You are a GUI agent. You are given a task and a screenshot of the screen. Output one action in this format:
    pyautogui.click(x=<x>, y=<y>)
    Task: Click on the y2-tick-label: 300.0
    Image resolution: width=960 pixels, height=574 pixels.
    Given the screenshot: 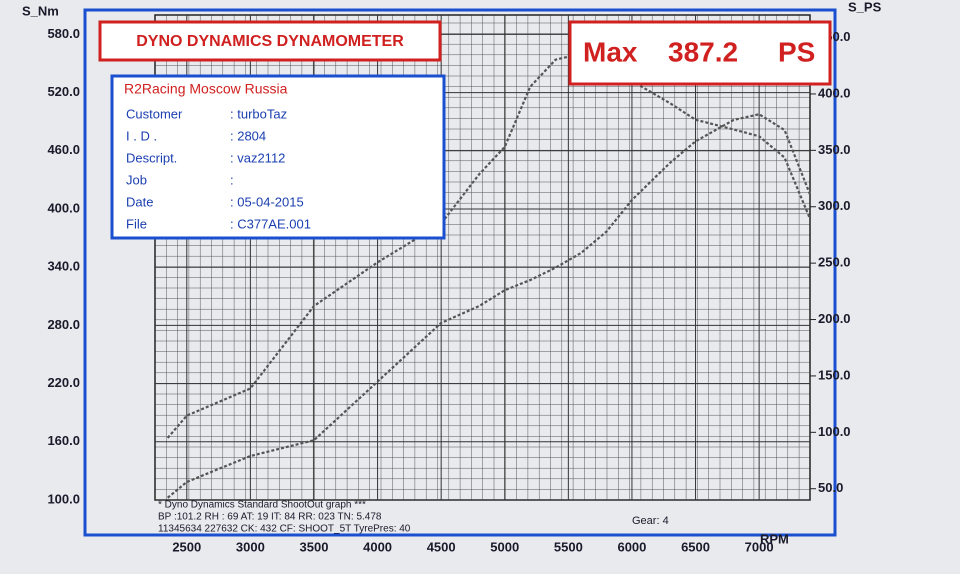 What is the action you would take?
    pyautogui.click(x=834, y=205)
    